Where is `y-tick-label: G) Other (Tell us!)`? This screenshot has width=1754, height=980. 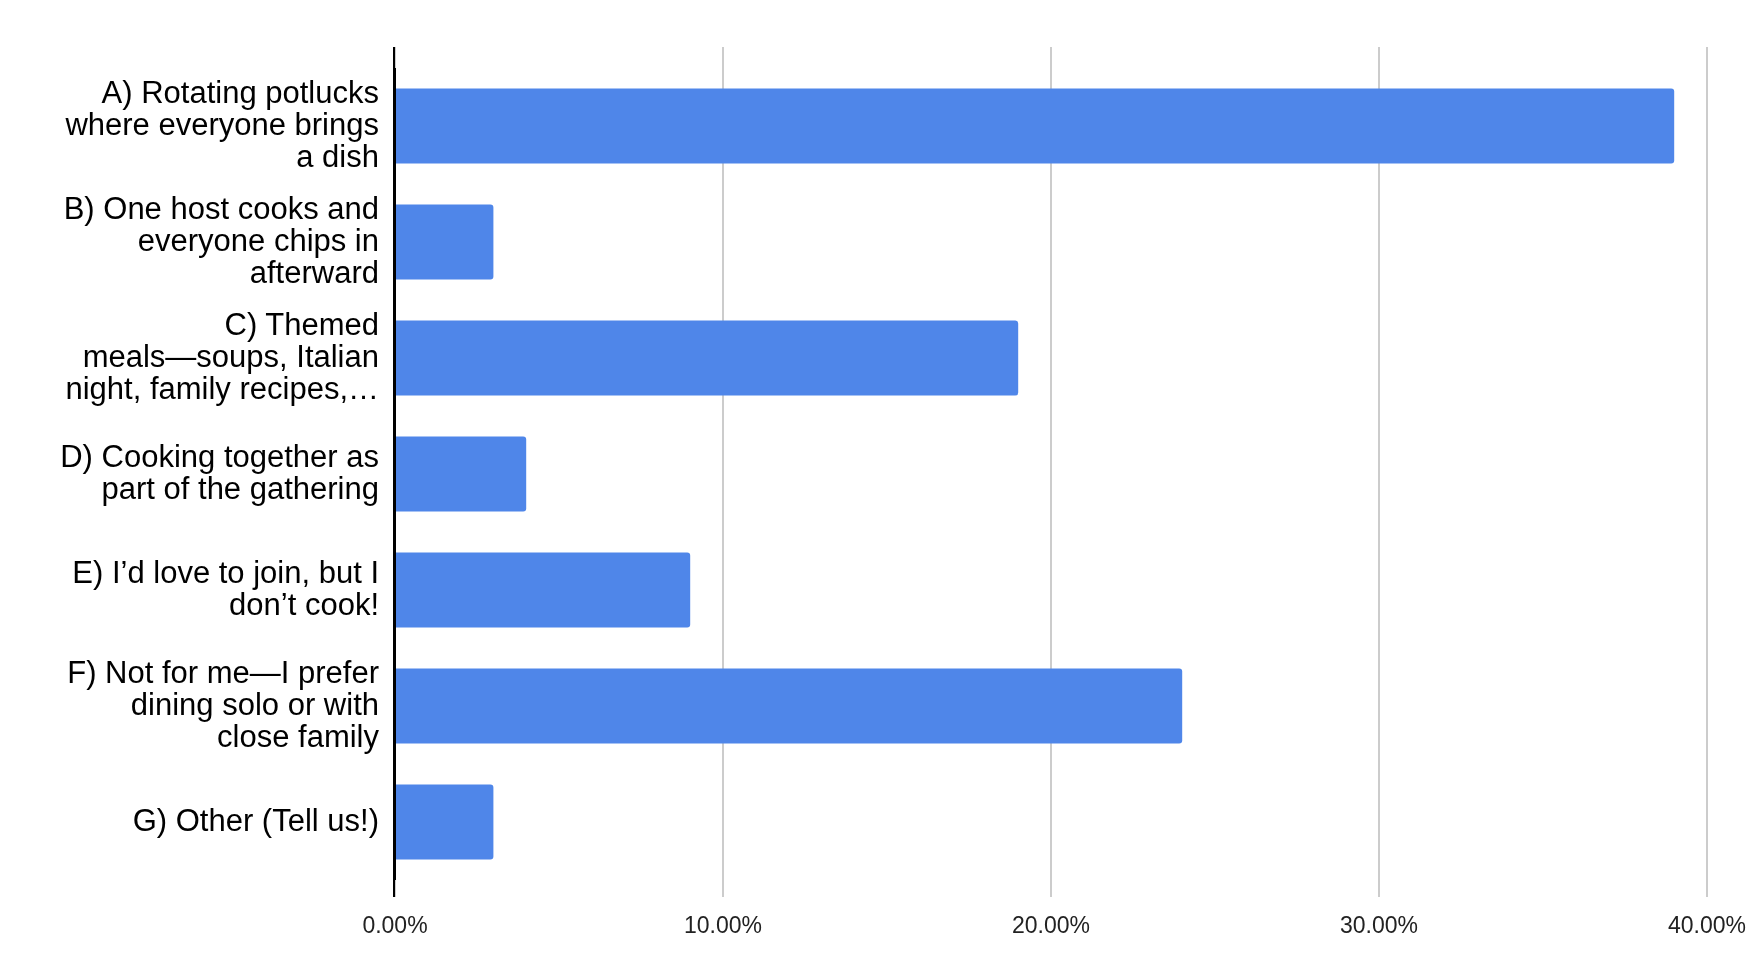
y-tick-label: G) Other (Tell us!) is located at coordinates (255, 820).